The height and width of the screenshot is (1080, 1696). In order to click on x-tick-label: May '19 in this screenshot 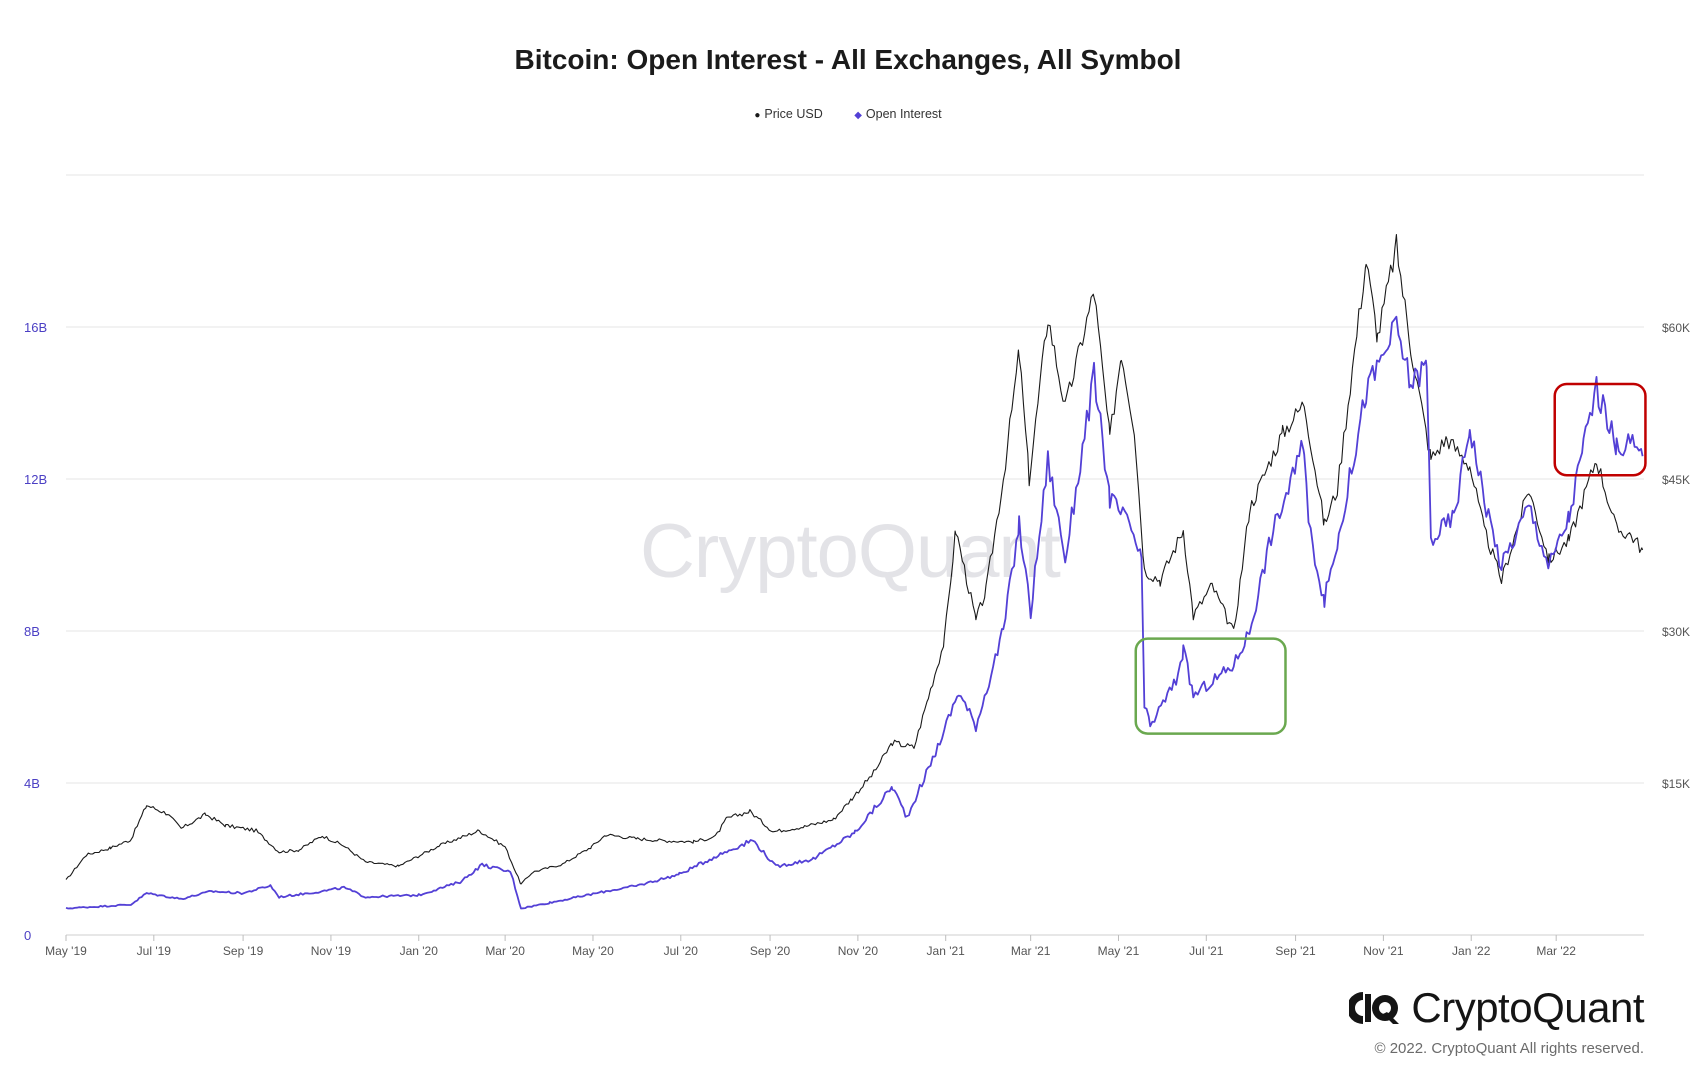, I will do `click(66, 951)`.